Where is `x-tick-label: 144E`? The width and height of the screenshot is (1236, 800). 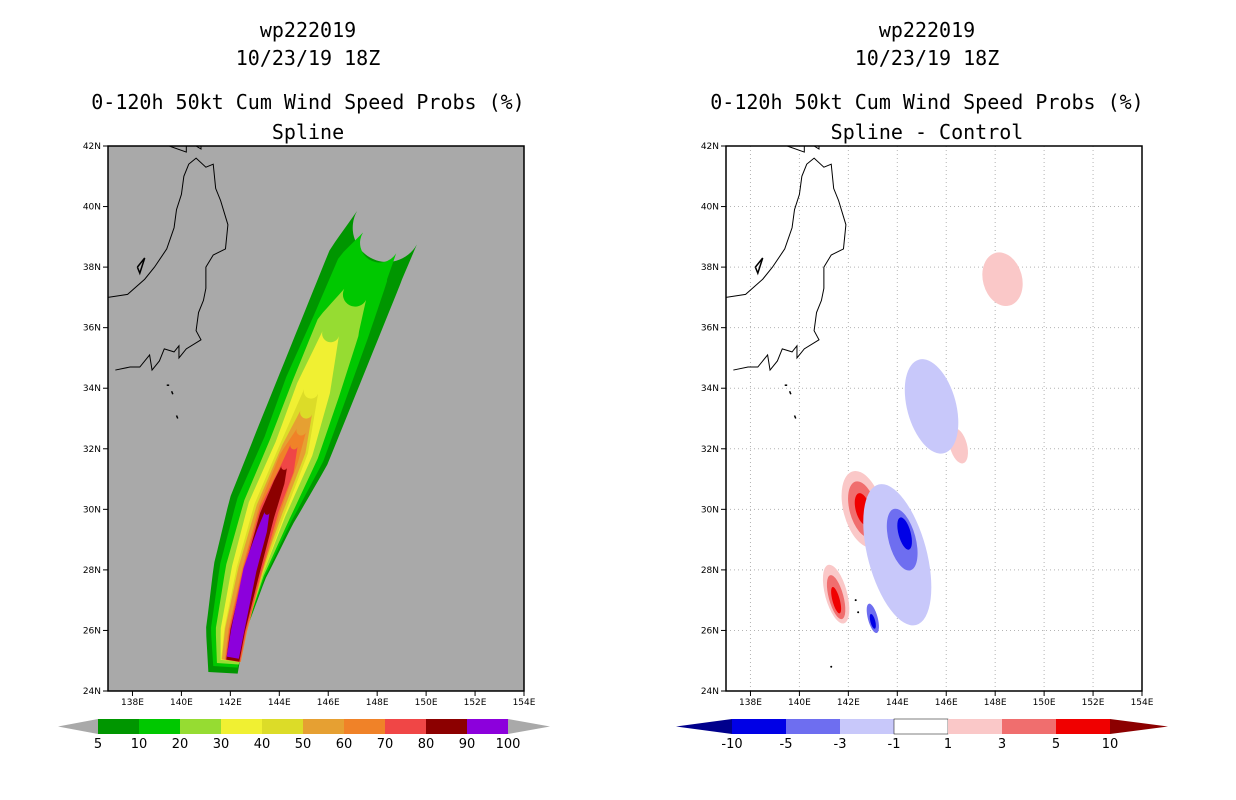 x-tick-label: 144E is located at coordinates (897, 703).